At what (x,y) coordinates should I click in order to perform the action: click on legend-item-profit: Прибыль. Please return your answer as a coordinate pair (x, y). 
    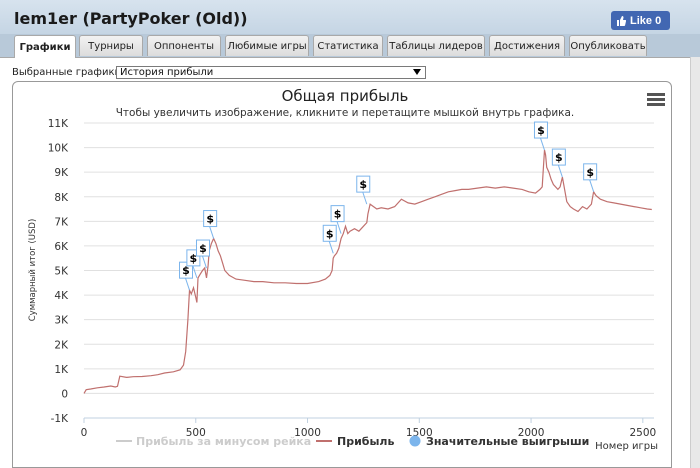
    Looking at the image, I should click on (355, 441).